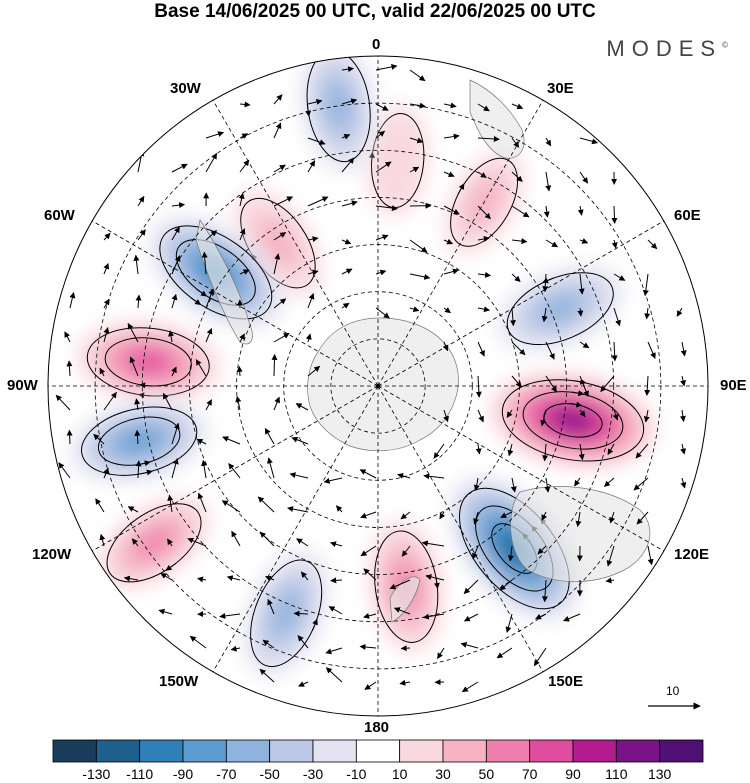 This screenshot has width=750, height=783. Describe the element at coordinates (443, 774) in the screenshot. I see `colorbar-tick-label: 30` at that location.